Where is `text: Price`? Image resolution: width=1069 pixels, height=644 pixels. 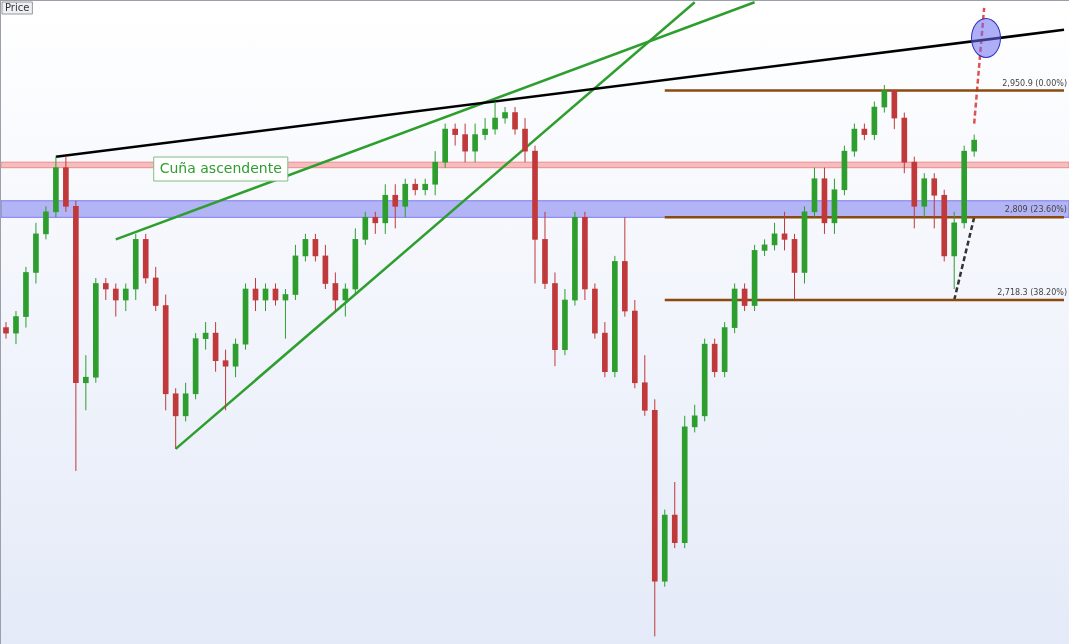 text: Price is located at coordinates (17, 8).